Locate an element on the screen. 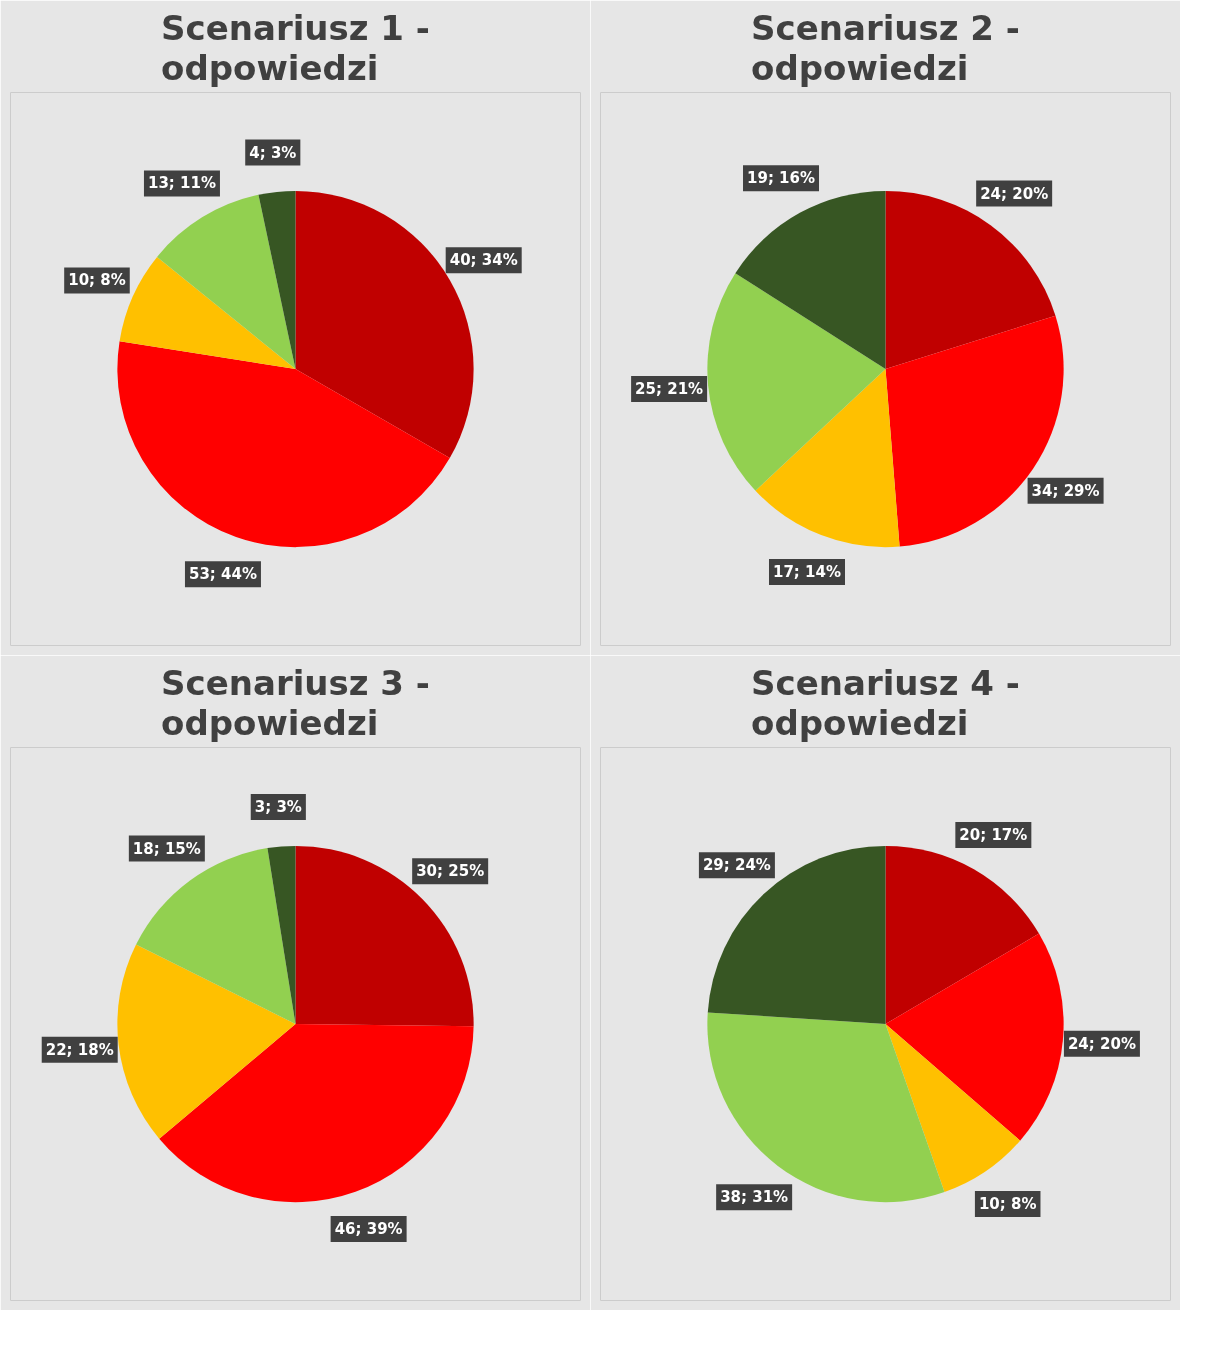 Image resolution: width=1220 pixels, height=1363 pixels. data-label: 22; 18% is located at coordinates (79, 1049).